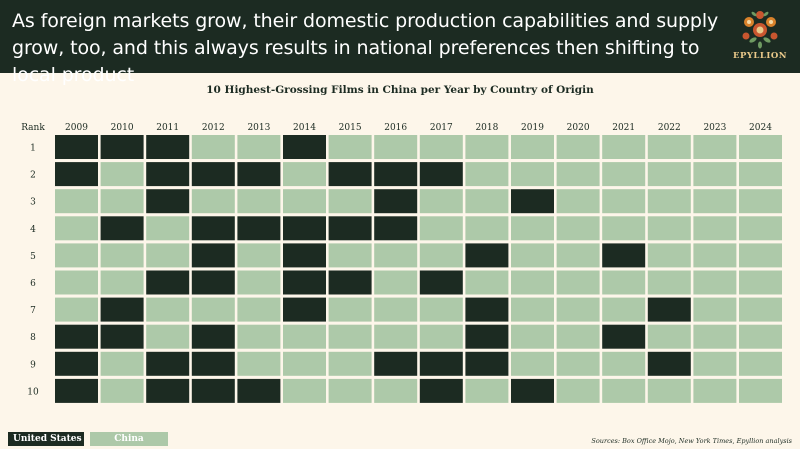 Image resolution: width=800 pixels, height=449 pixels. I want to click on year-label-2009: 2009, so click(76, 128).